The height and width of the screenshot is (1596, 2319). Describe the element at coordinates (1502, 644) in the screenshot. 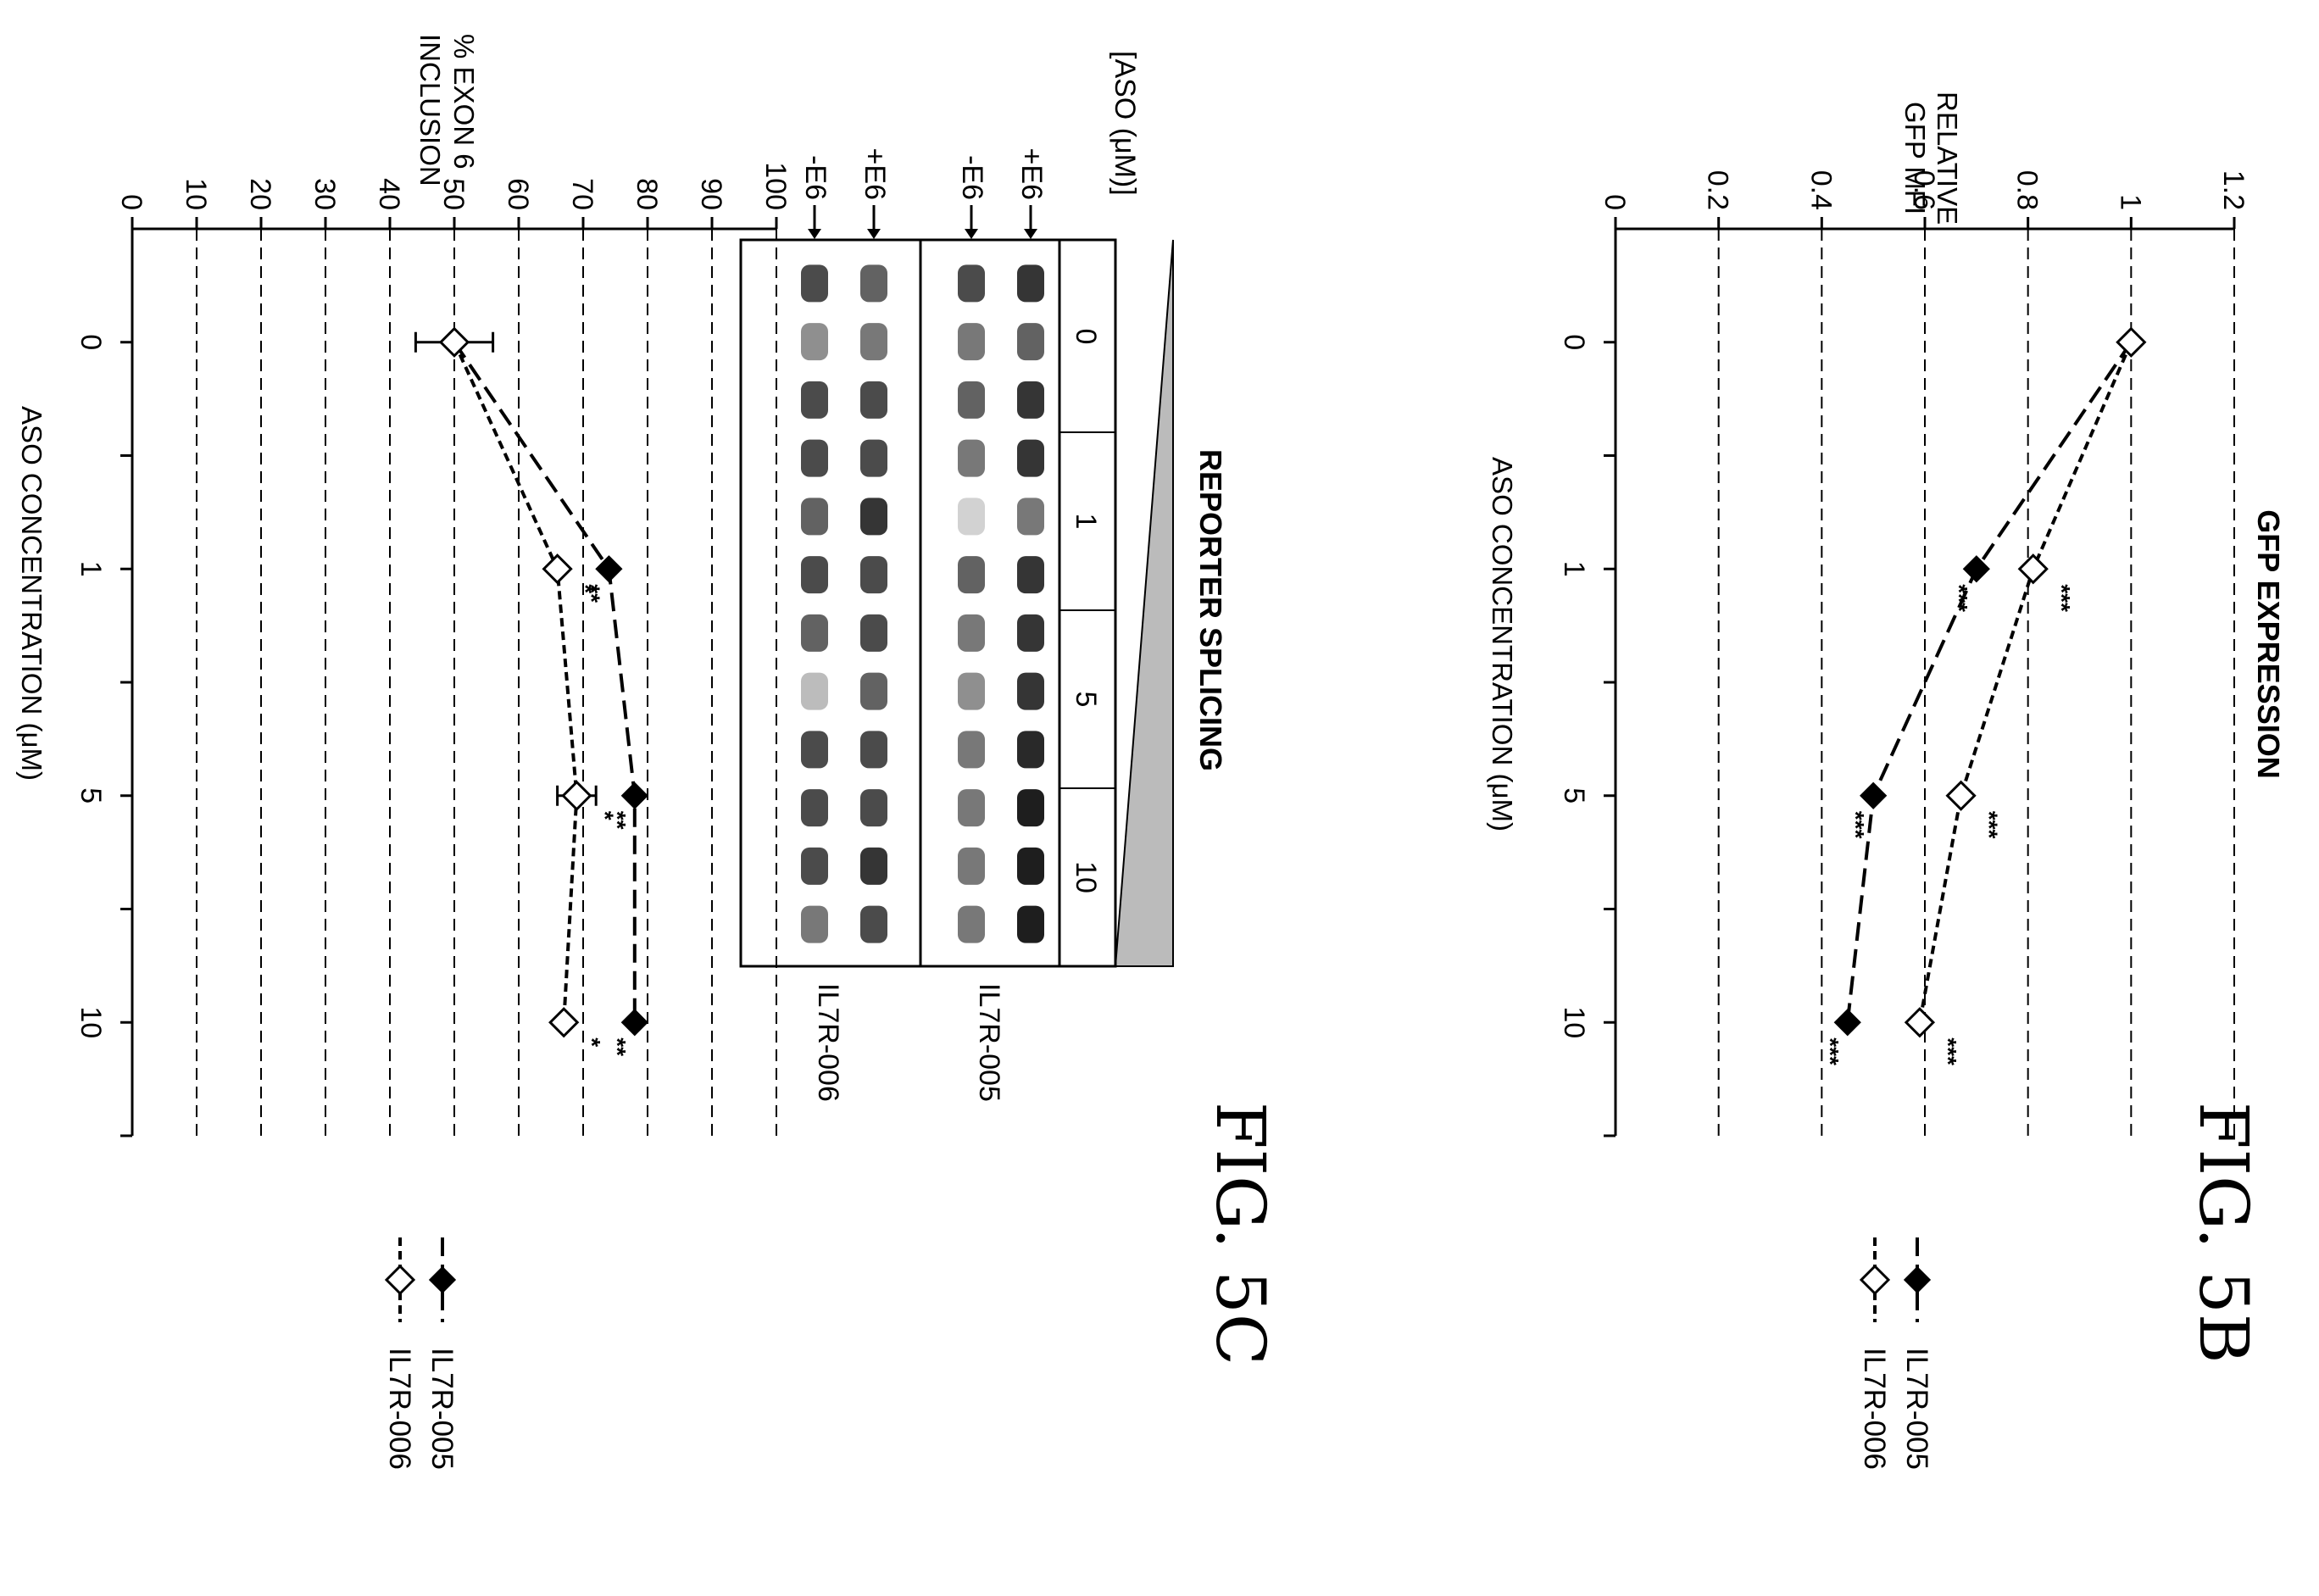

I see `fig-5b-xlabel: ASO CONCENTRATION (μM)` at that location.